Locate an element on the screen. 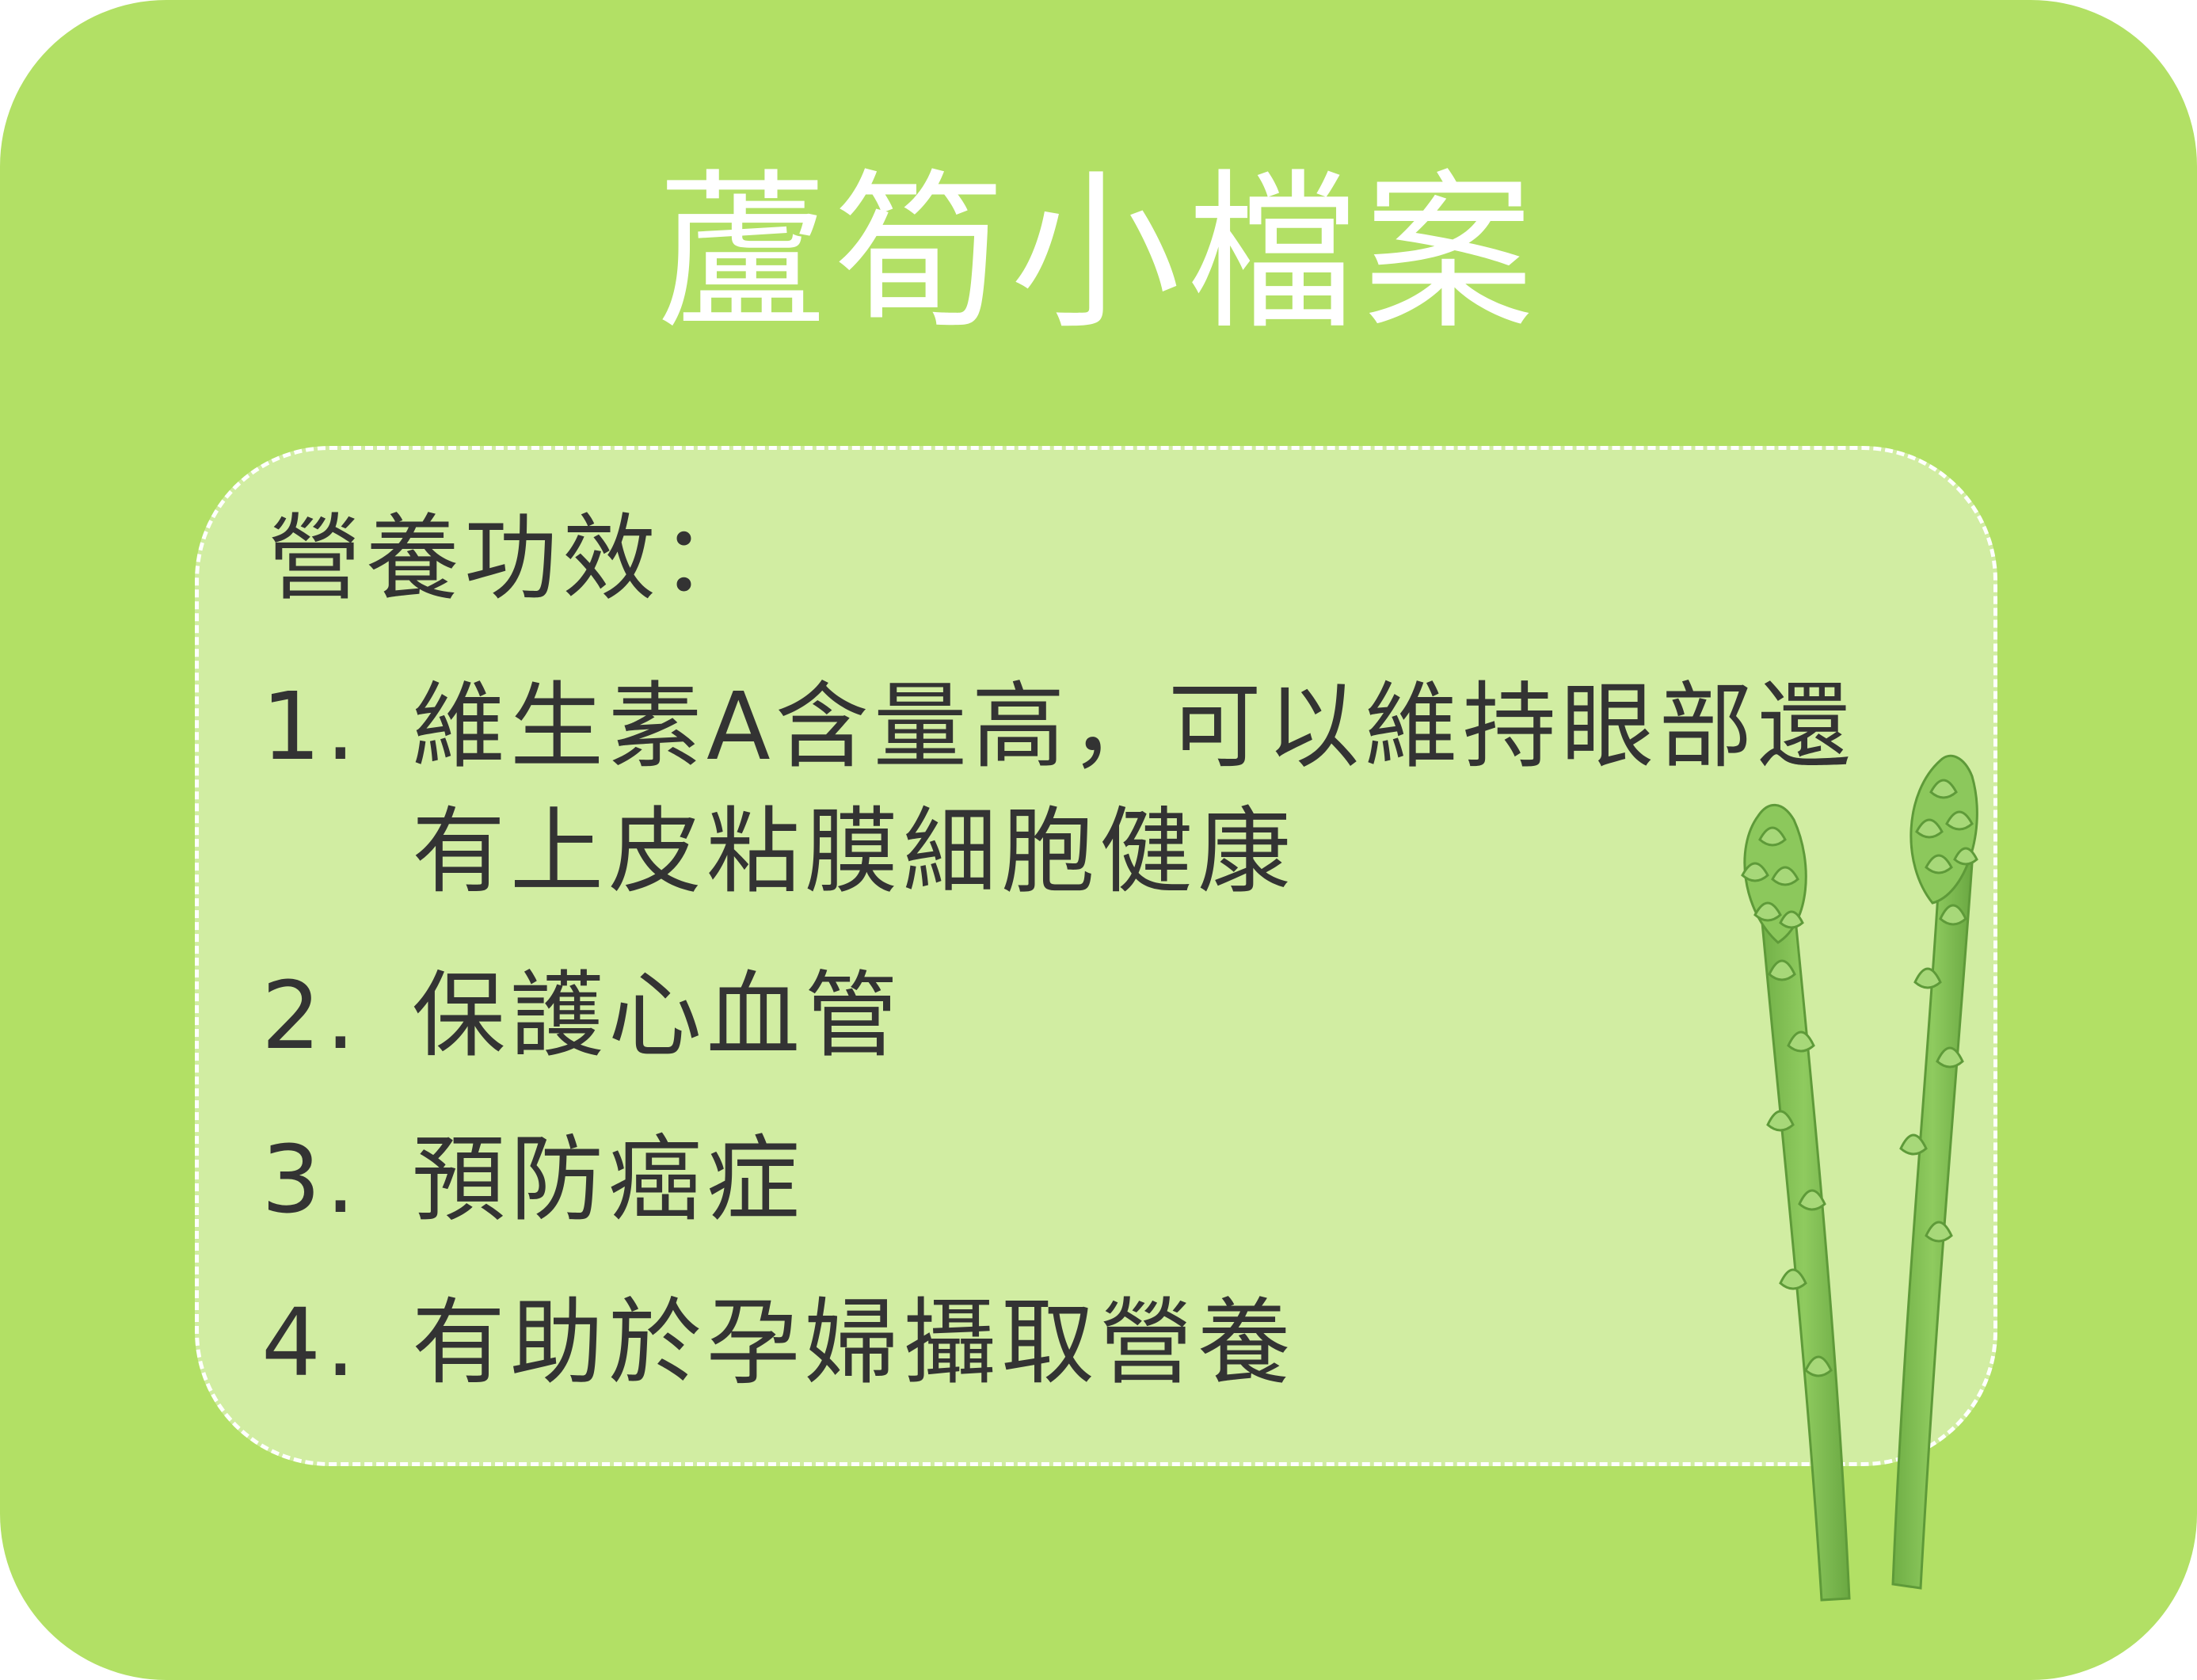 The height and width of the screenshot is (1680, 2197). list-item-text: 保護心血管 is located at coordinates (658, 1015).